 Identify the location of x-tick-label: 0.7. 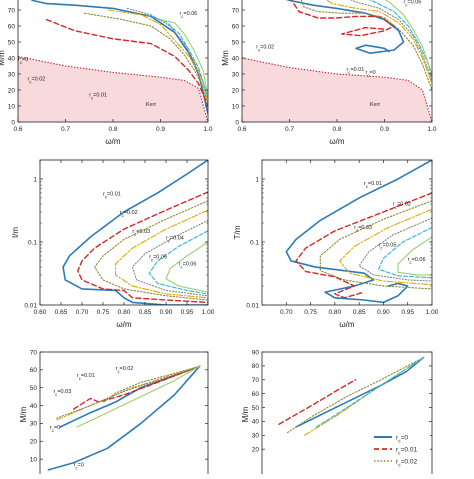
(65, 129).